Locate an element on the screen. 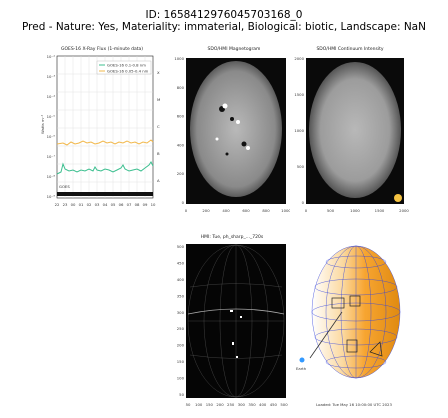  grid-y-tick-label: 500 is located at coordinates (181, 246).